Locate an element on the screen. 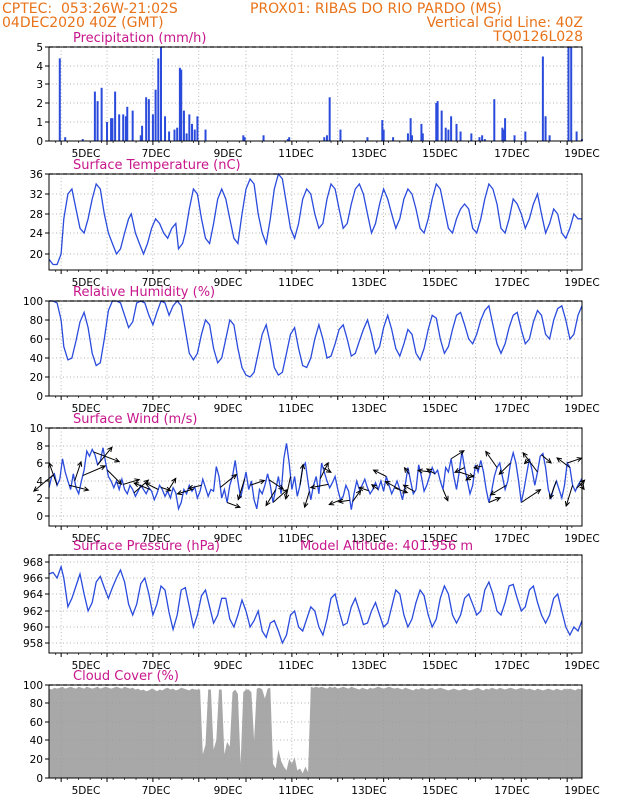  y-tick-label: 6 is located at coordinates (39, 464).